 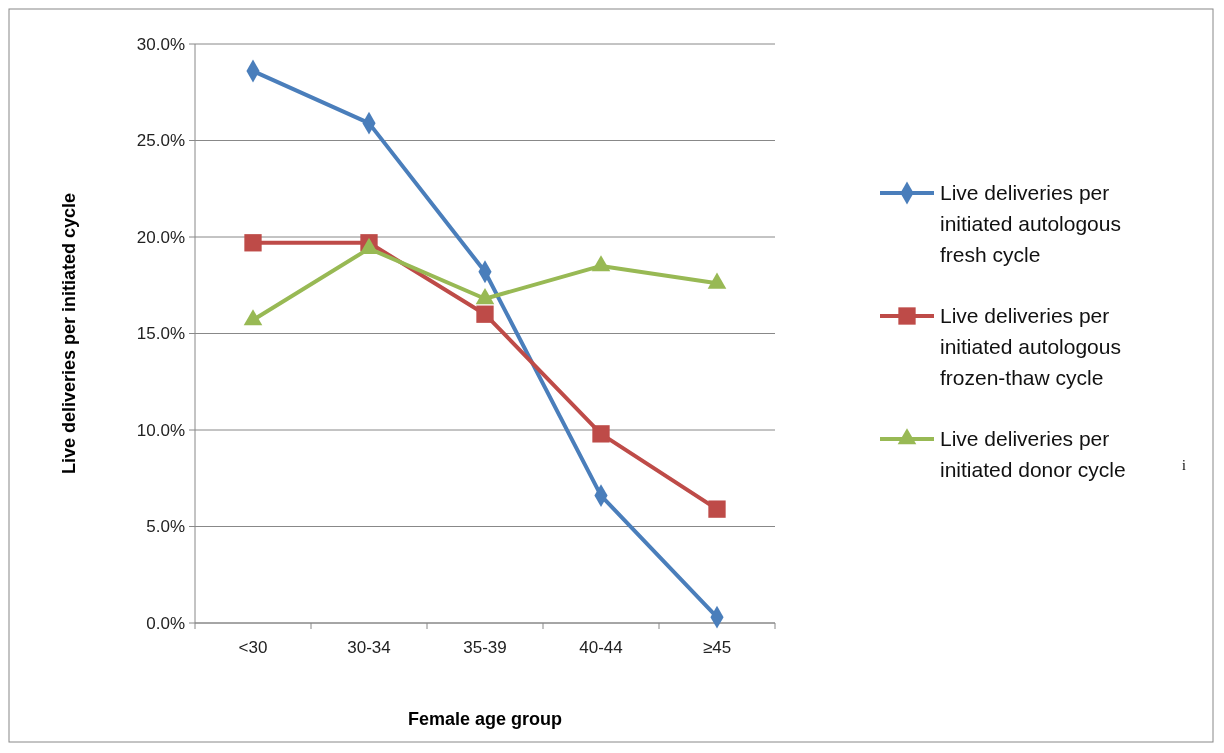 I want to click on legend-label: Live deliveries per initiated autologous fresh cycle, so click(x=1030, y=224).